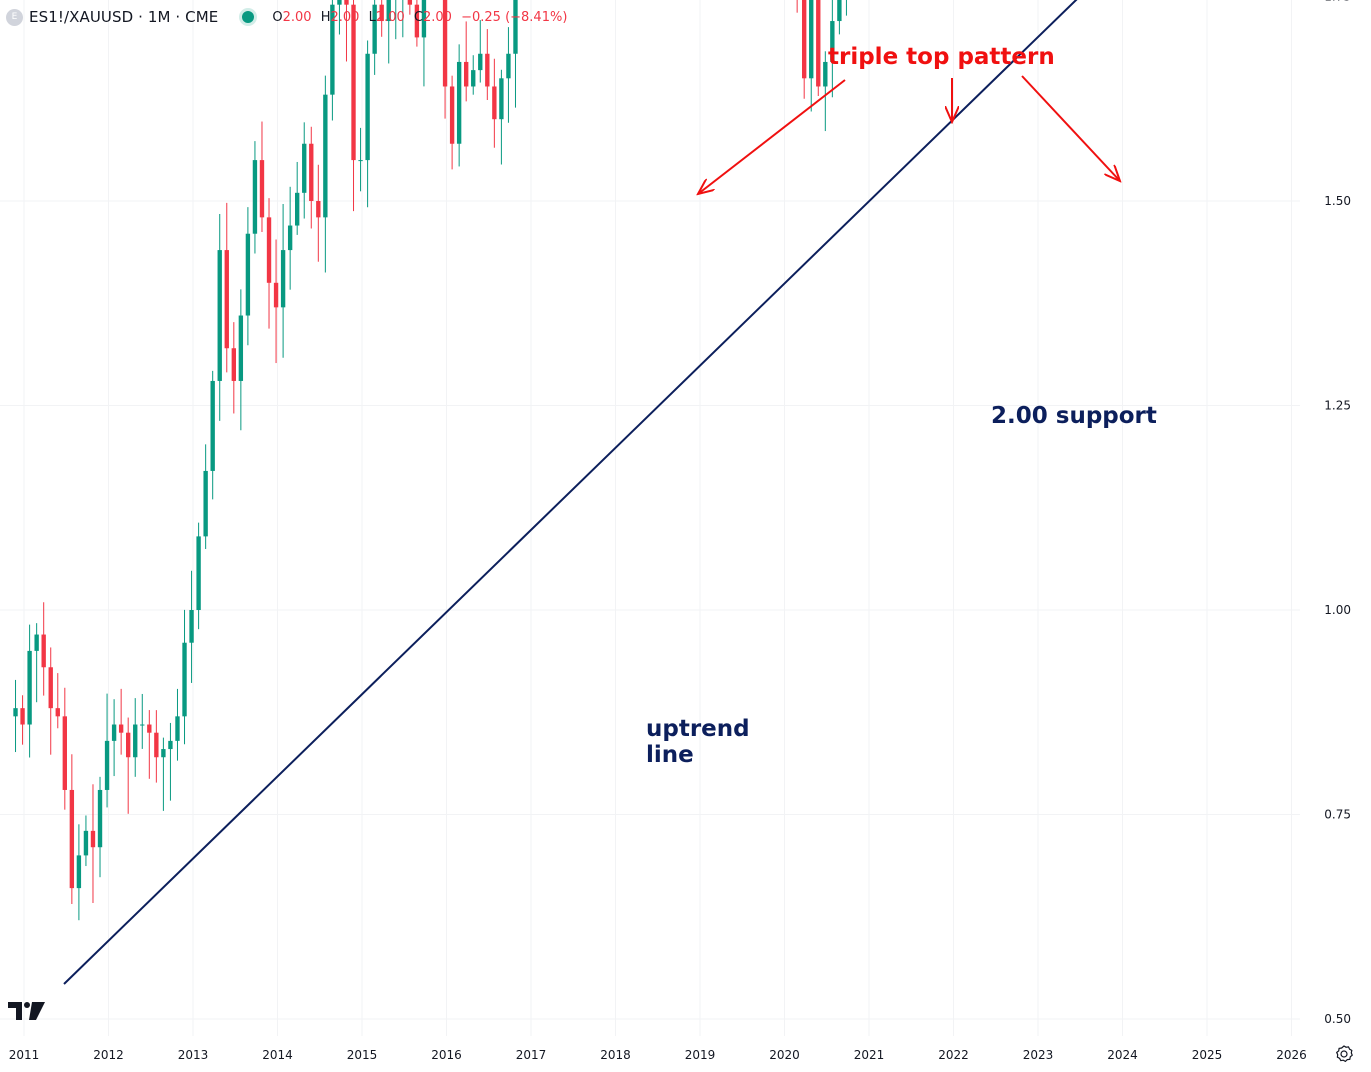 This screenshot has height=1072, width=1371. I want to click on price-tick-label: 0.75, so click(1337, 815).